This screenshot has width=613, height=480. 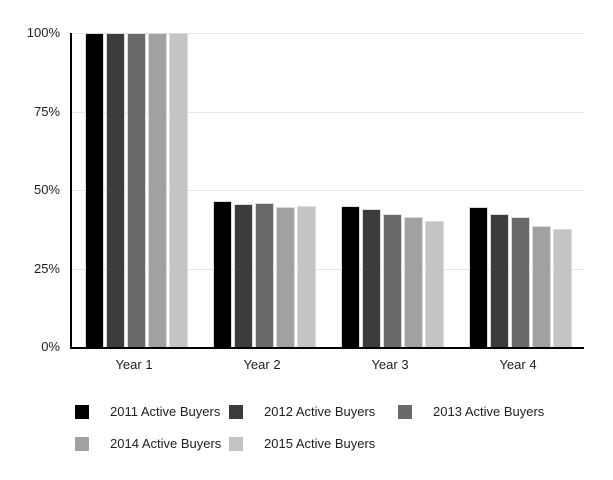 I want to click on legend-label: 2013 Active Buyers, so click(x=489, y=411).